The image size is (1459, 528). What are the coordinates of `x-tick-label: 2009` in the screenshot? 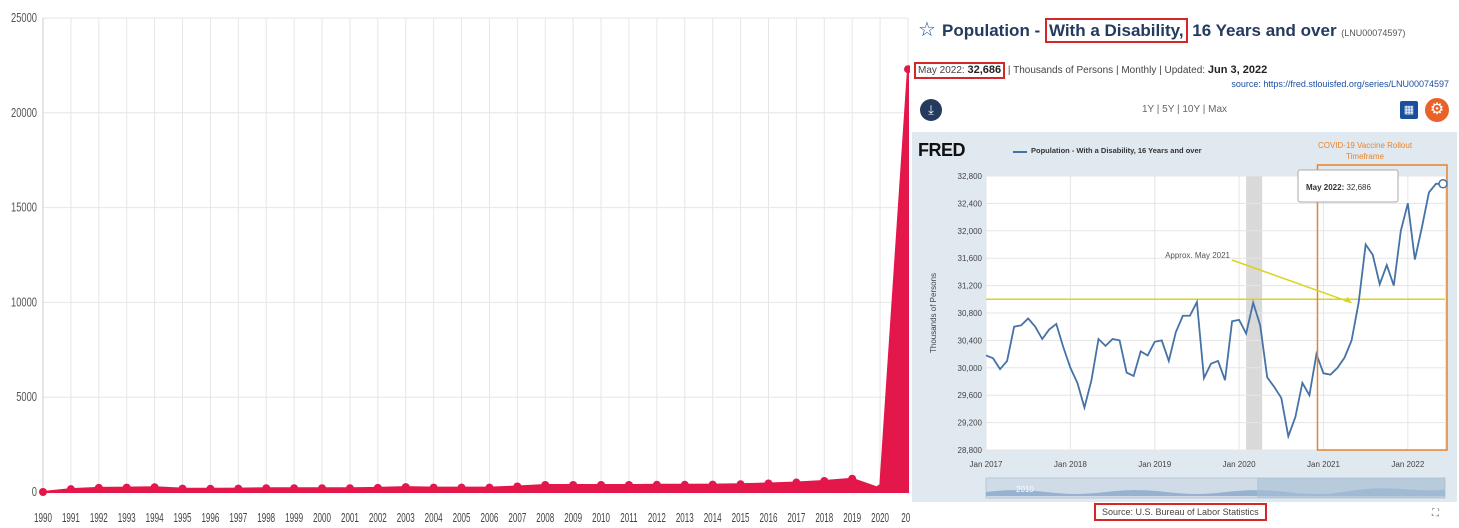 It's located at (573, 518).